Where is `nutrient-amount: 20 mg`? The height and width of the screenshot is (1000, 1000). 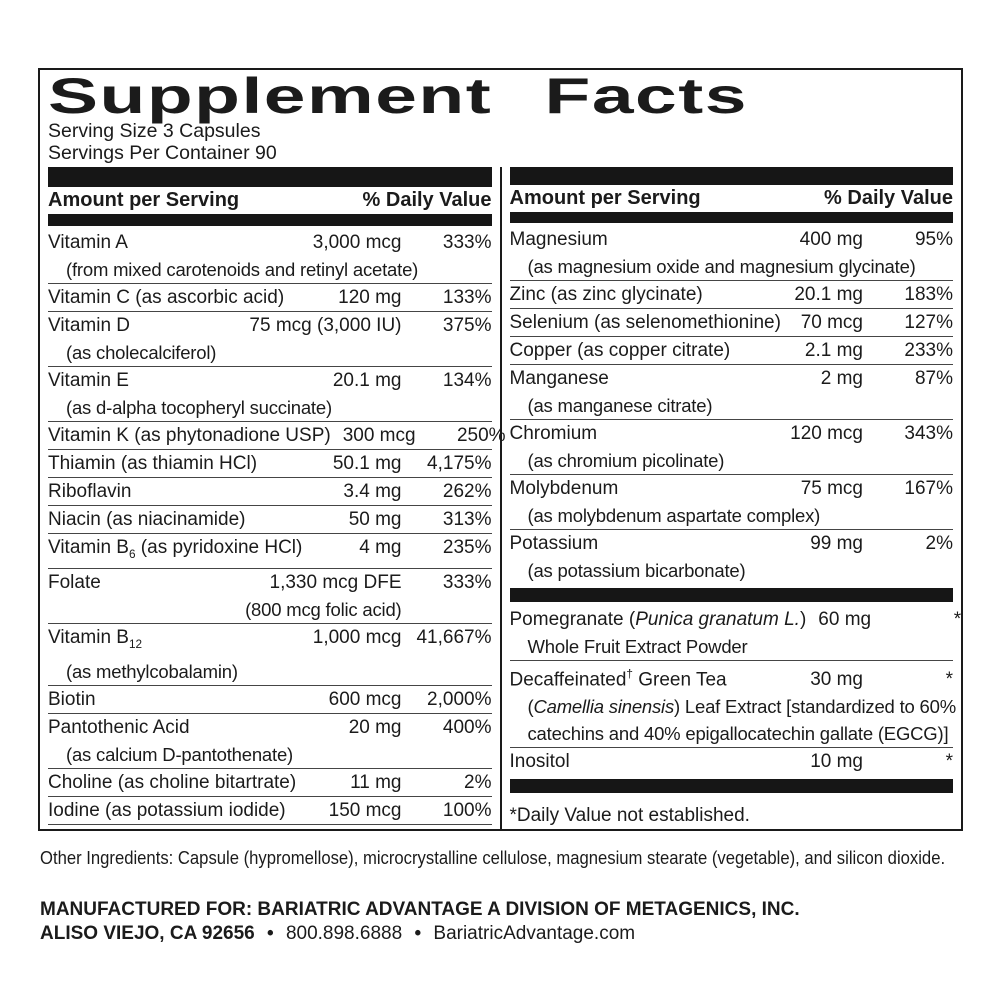 nutrient-amount: 20 mg is located at coordinates (375, 727).